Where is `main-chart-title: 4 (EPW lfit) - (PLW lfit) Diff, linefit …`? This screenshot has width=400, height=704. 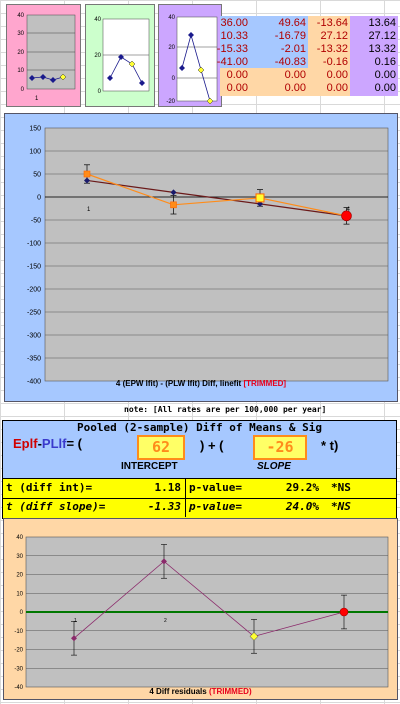
main-chart-title: 4 (EPW lfit) - (PLW lfit) Diff, linefit … is located at coordinates (201, 383).